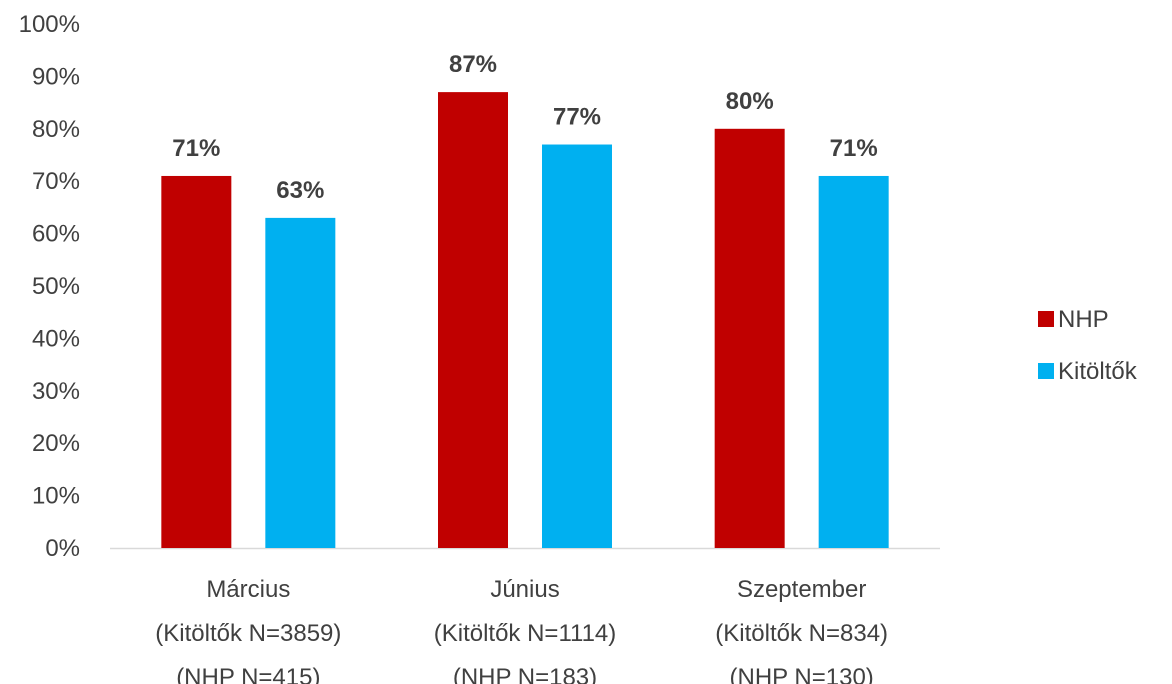  Describe the element at coordinates (56, 286) in the screenshot. I see `y-tick-label: 50%` at that location.